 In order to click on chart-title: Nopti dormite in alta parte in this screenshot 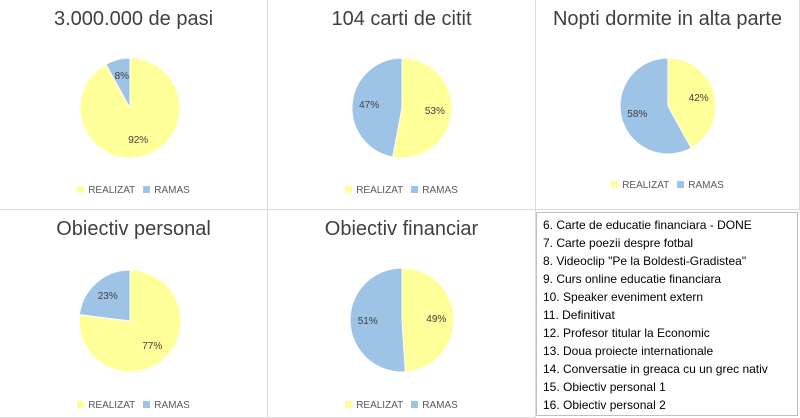, I will do `click(667, 19)`.